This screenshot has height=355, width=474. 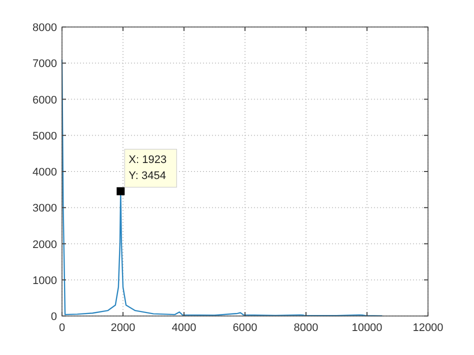 I want to click on annotation: X: 1923 Y: 3454, so click(x=147, y=168).